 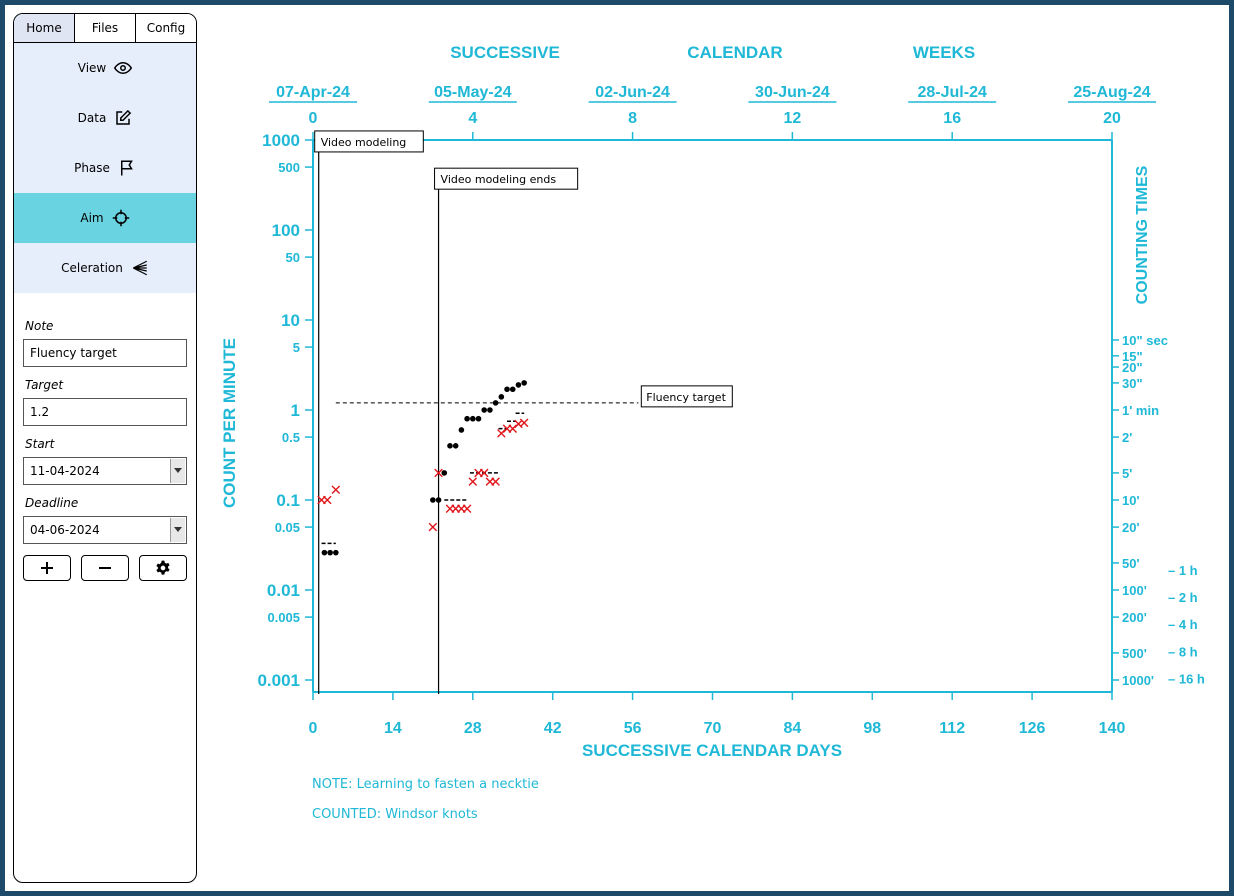 What do you see at coordinates (1142, 234) in the screenshot?
I see `right-axis-label: COUNTING TIMES` at bounding box center [1142, 234].